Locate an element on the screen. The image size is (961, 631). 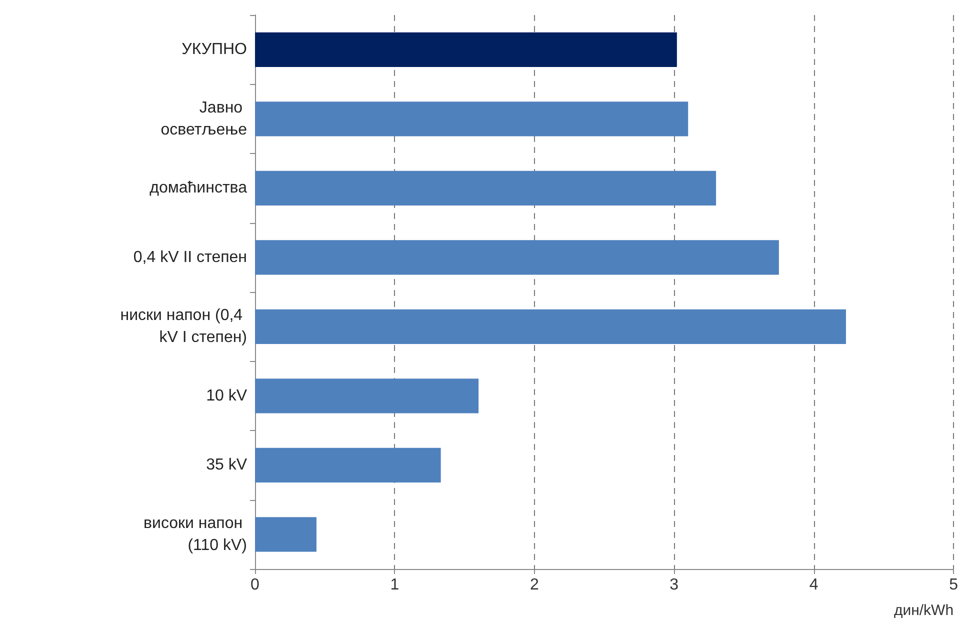
x-tick-label: 1 is located at coordinates (395, 585).